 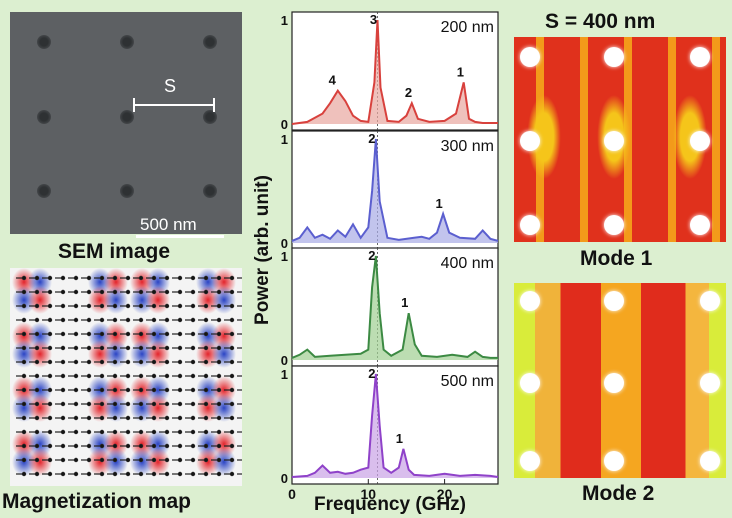 What do you see at coordinates (174, 105) in the screenshot?
I see `spacing-arrow` at bounding box center [174, 105].